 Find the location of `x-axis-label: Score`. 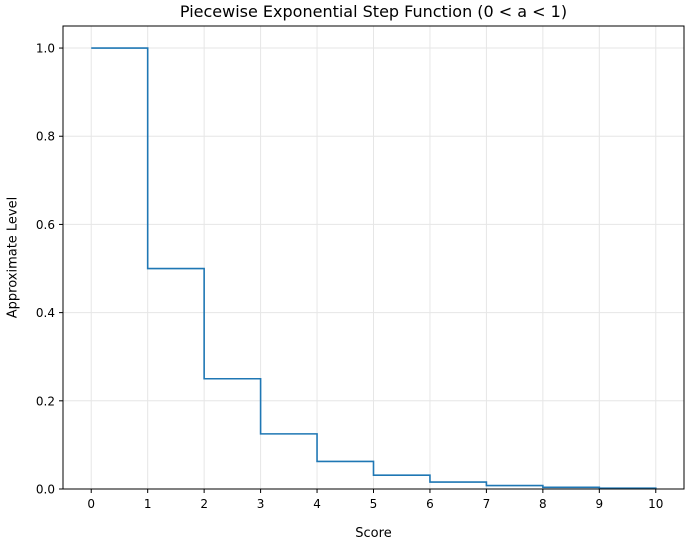

x-axis-label: Score is located at coordinates (373, 532).